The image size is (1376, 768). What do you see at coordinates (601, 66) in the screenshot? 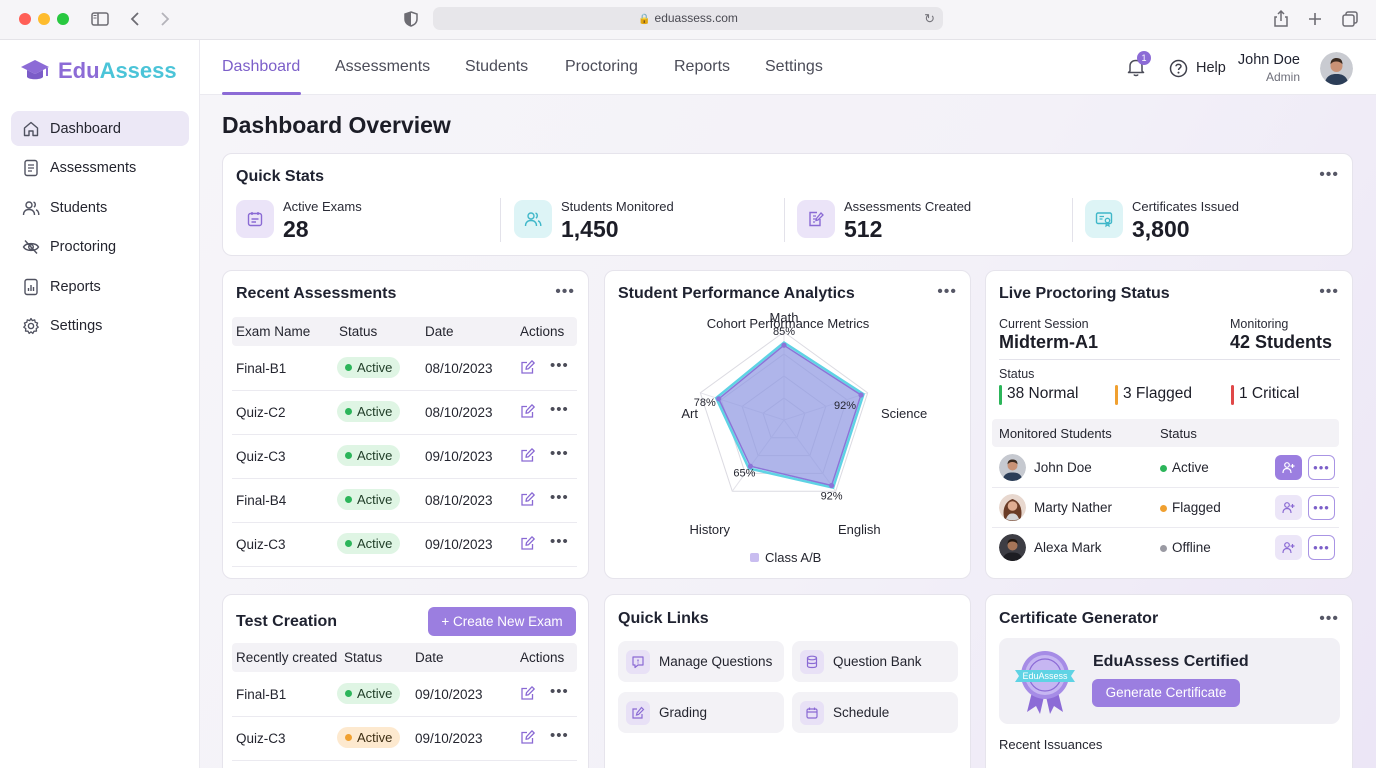
I see `tab-proctoring: Proctoring` at bounding box center [601, 66].